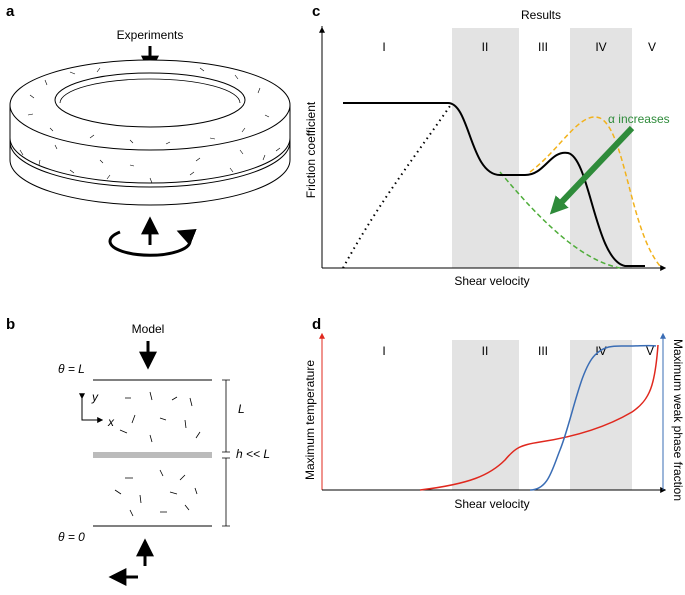 The width and height of the screenshot is (685, 595). I want to click on axes-icon, so click(91, 408).